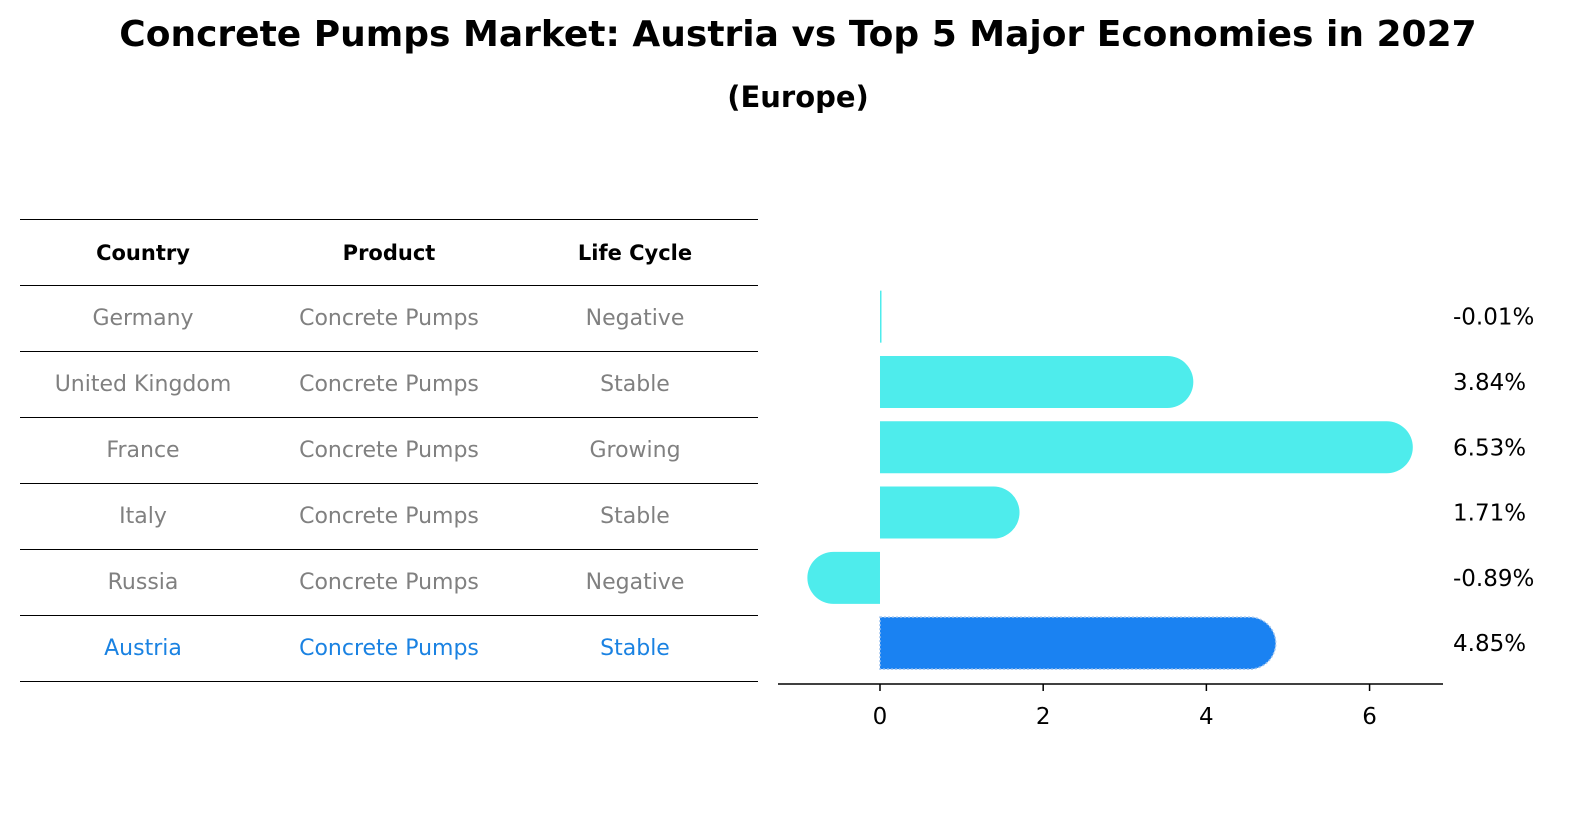 The width and height of the screenshot is (1596, 823). I want to click on x-tick-label: 2, so click(1043, 717).